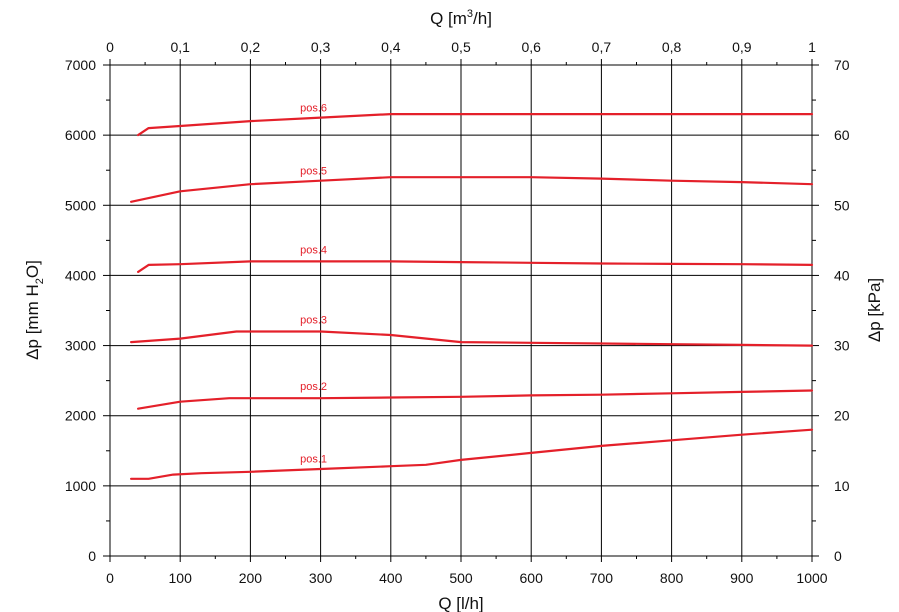 This screenshot has width=899, height=612. What do you see at coordinates (391, 47) in the screenshot?
I see `top-axis-tick-label: 0,4` at bounding box center [391, 47].